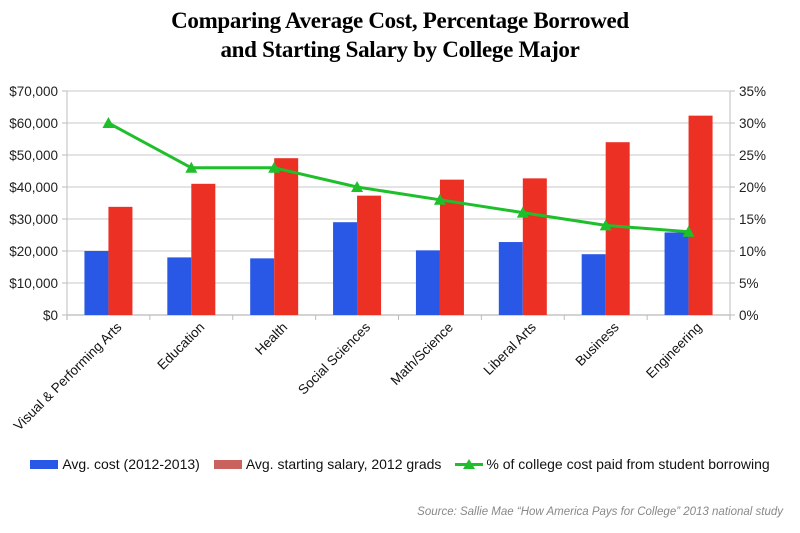 This screenshot has height=533, width=800. I want to click on legend-item-avg-cost: Avg. cost (2012-2013), so click(115, 464).